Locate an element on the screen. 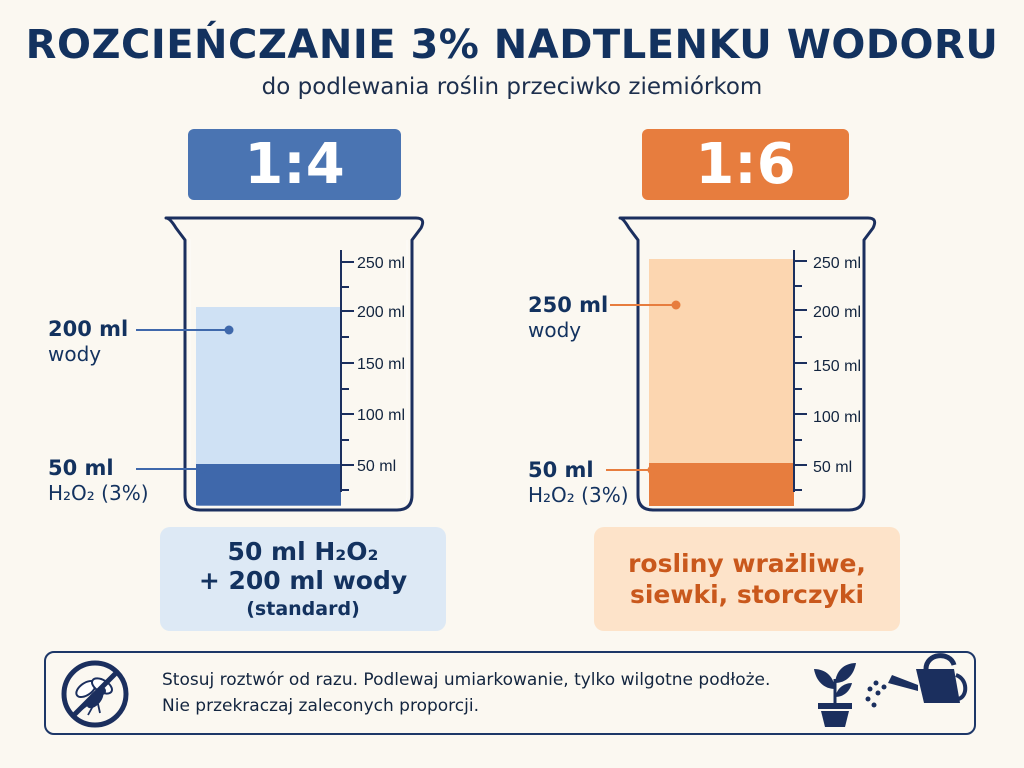 The image size is (1024, 768). left-summary-line3: (standard) is located at coordinates (303, 608).